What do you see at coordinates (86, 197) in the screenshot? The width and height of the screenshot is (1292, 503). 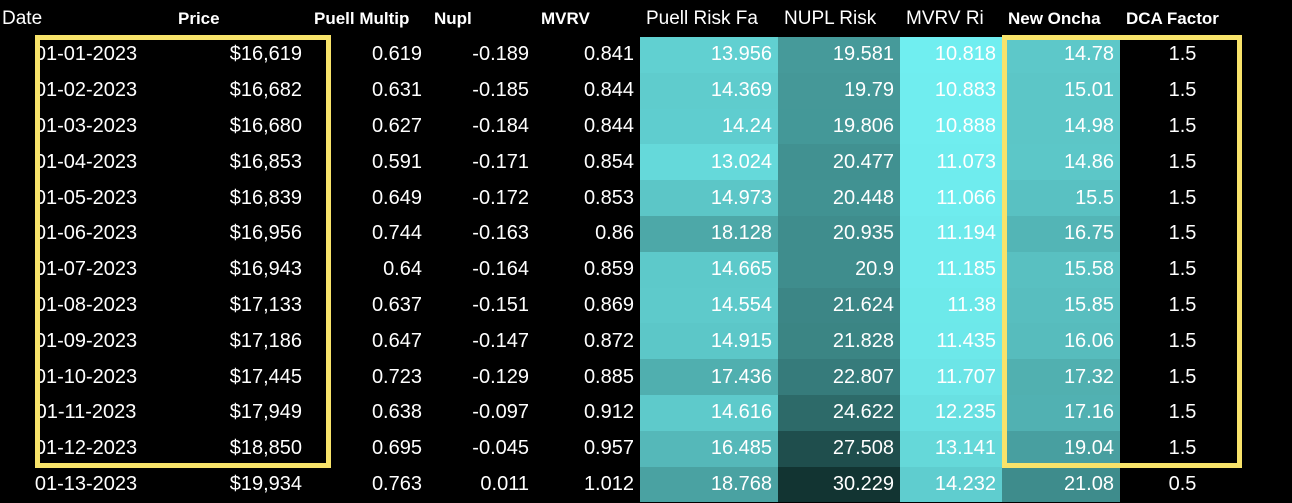 I see `table-cell: 01-05-2023` at bounding box center [86, 197].